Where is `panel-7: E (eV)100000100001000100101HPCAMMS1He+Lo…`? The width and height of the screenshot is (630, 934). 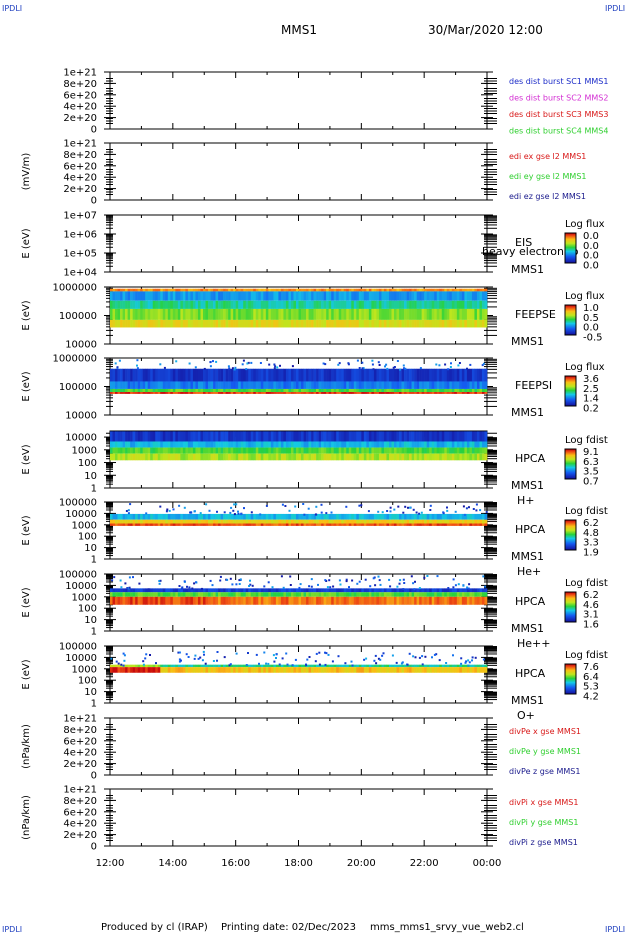
panel-7: E (eV)100000100001000100101HPCAMMS1He+Lo… is located at coordinates (314, 538).